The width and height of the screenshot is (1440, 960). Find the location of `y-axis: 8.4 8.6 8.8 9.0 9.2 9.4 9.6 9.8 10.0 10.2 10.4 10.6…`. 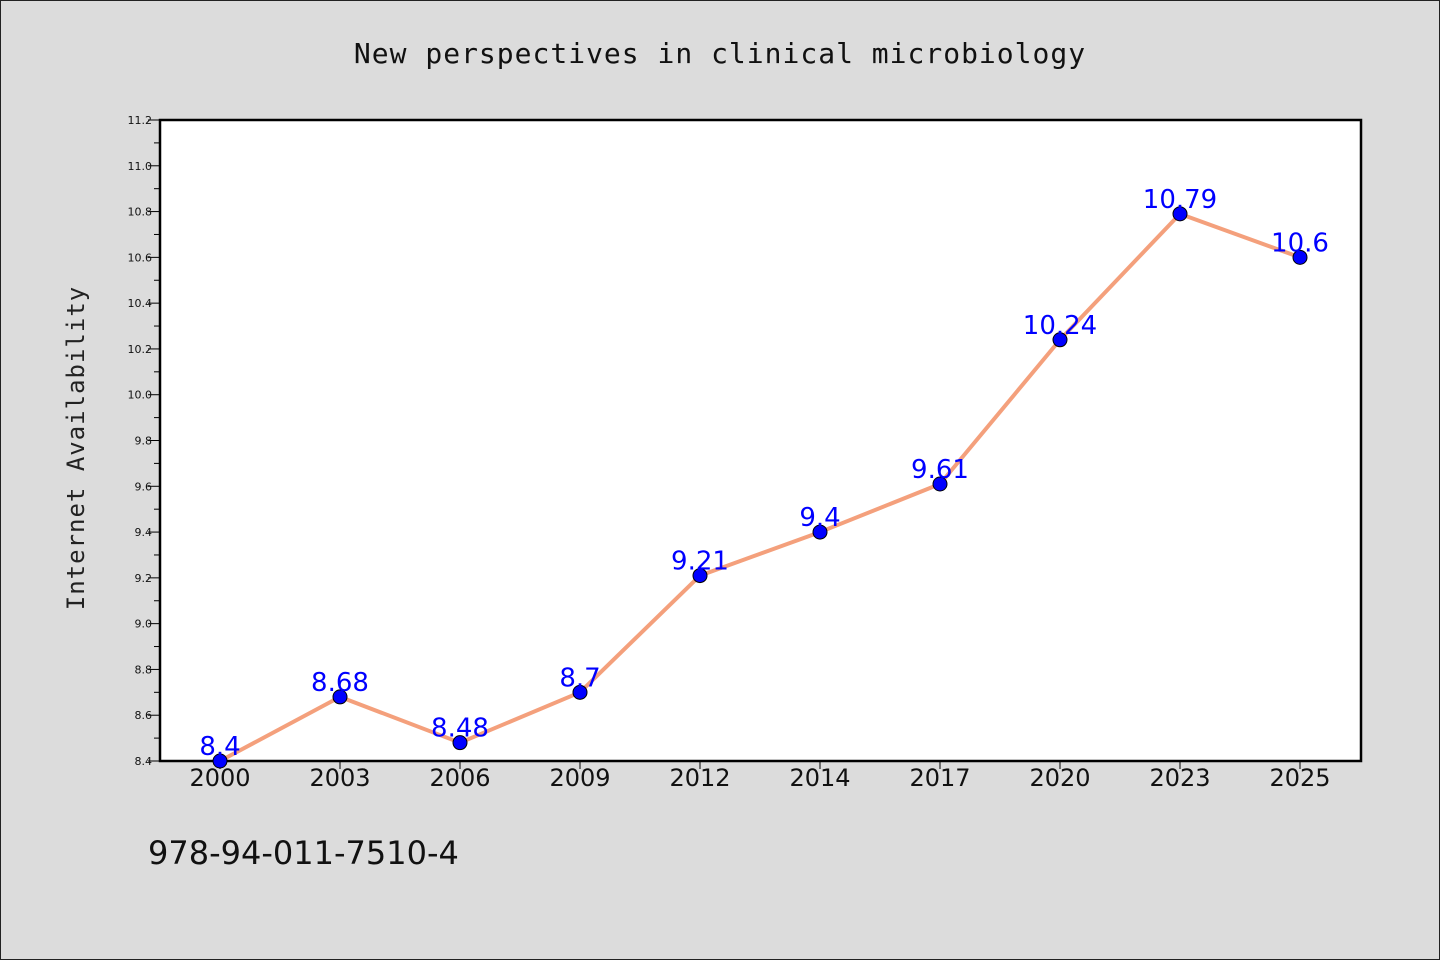

y-axis: 8.4 8.6 8.8 9.0 9.2 9.4 9.6 9.8 10.0 10.2 10.4 10.6… is located at coordinates (144, 441).